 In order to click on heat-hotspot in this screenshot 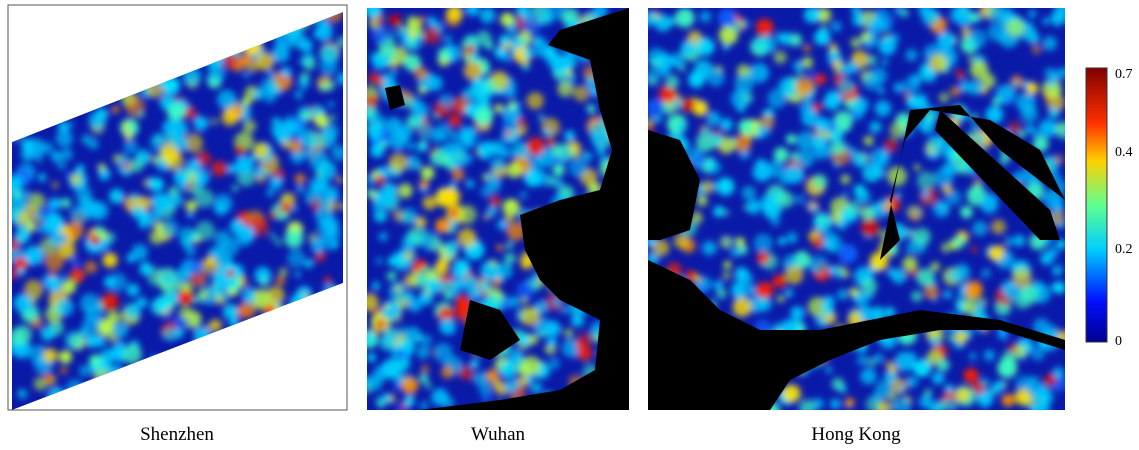, I will do `click(1050, 380)`.